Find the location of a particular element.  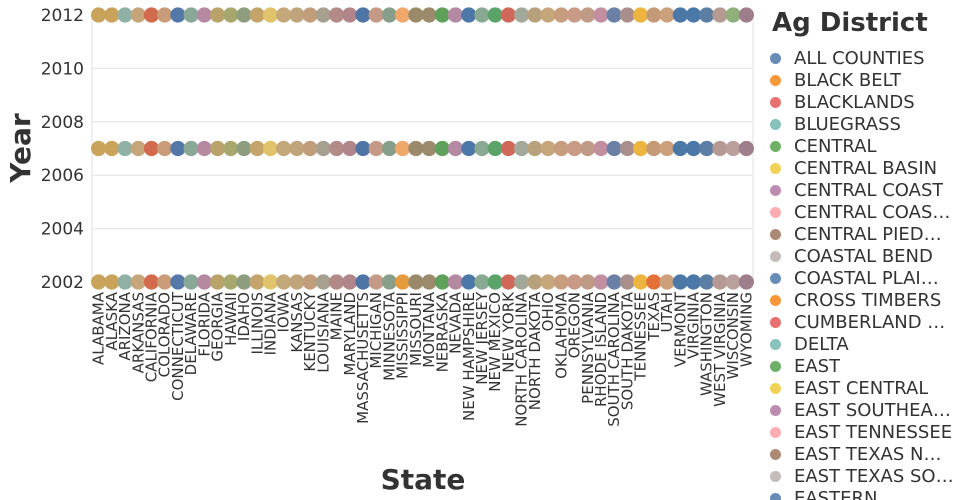

x-tick-label: ALASKA is located at coordinates (112, 320).